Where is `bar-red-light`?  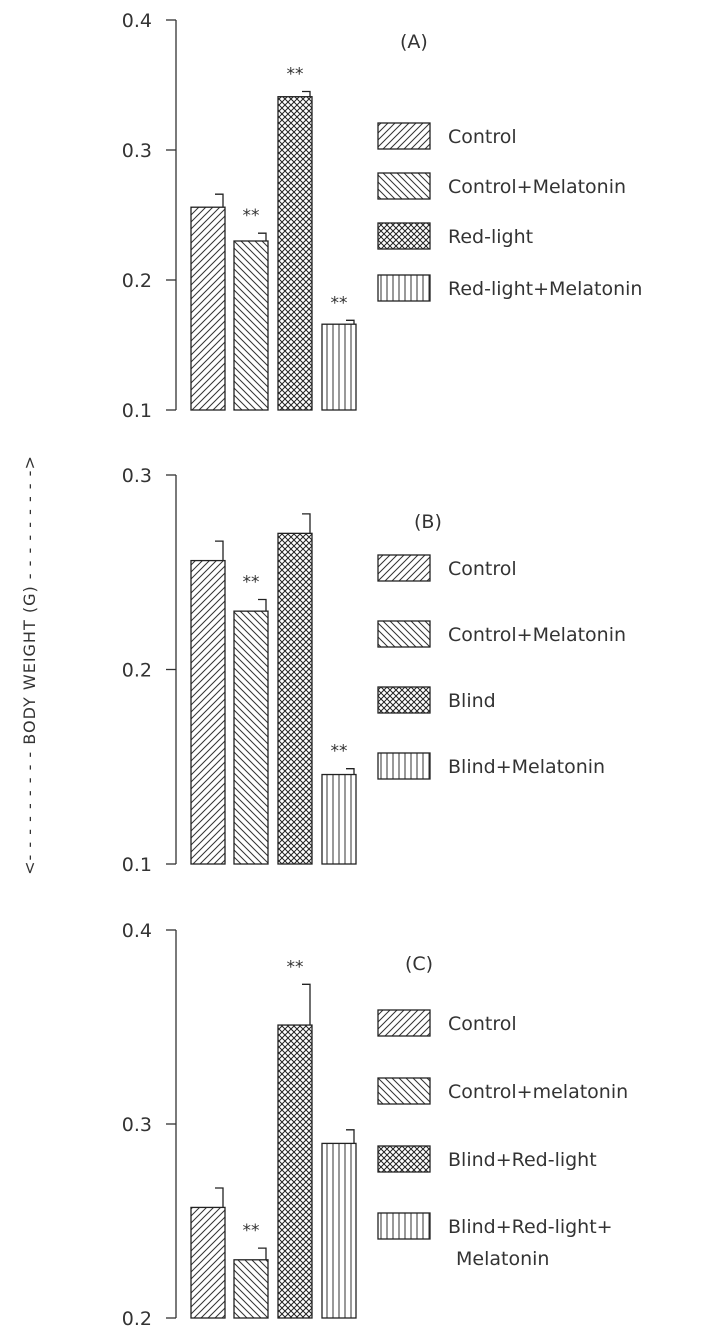
bar-red-light is located at coordinates (295, 253).